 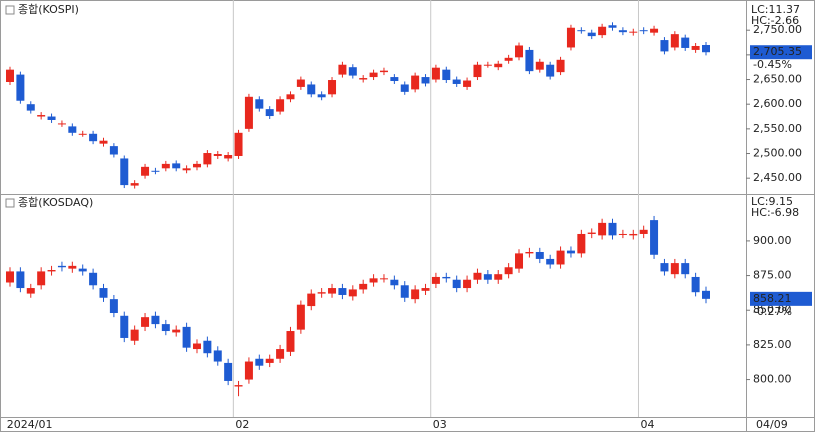 I want to click on y-tick-label: 900.00, so click(x=772, y=240).